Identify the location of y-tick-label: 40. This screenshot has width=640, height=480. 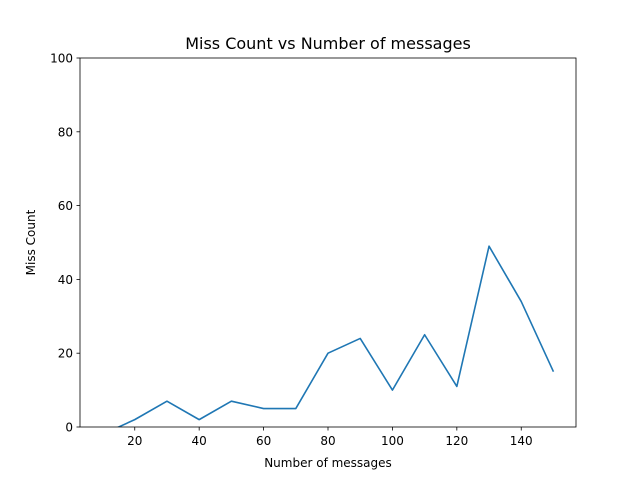
(65, 280).